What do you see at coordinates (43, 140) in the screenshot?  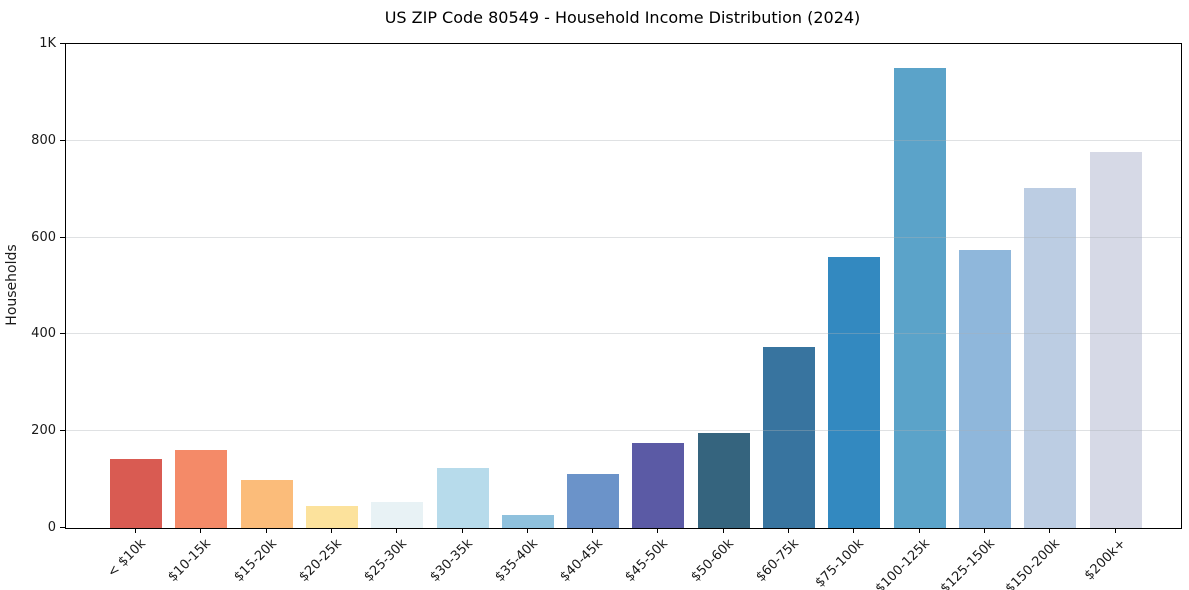 I see `y-tick-label: 800` at bounding box center [43, 140].